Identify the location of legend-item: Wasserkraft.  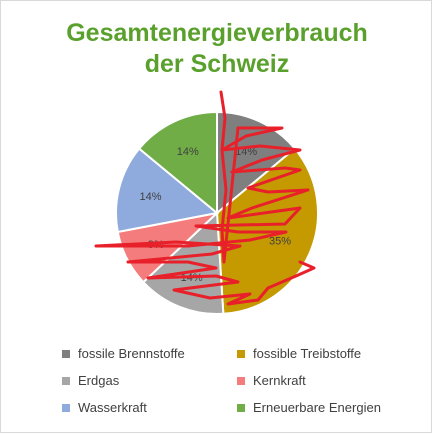
(104, 407).